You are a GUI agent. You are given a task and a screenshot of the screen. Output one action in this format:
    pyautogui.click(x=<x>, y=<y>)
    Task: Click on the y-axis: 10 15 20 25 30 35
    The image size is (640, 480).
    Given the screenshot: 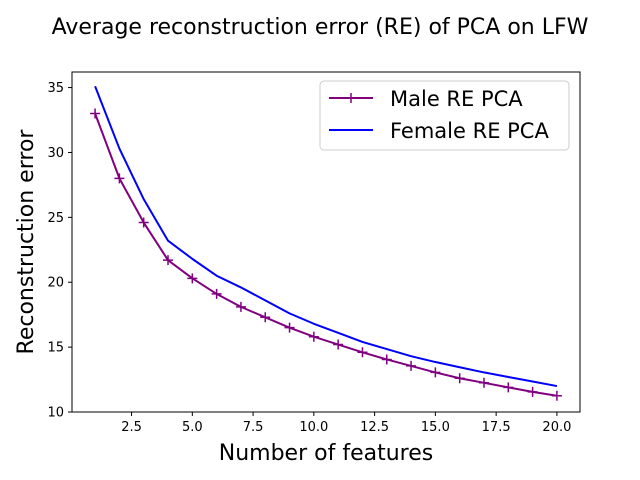 What is the action you would take?
    pyautogui.click(x=59, y=251)
    